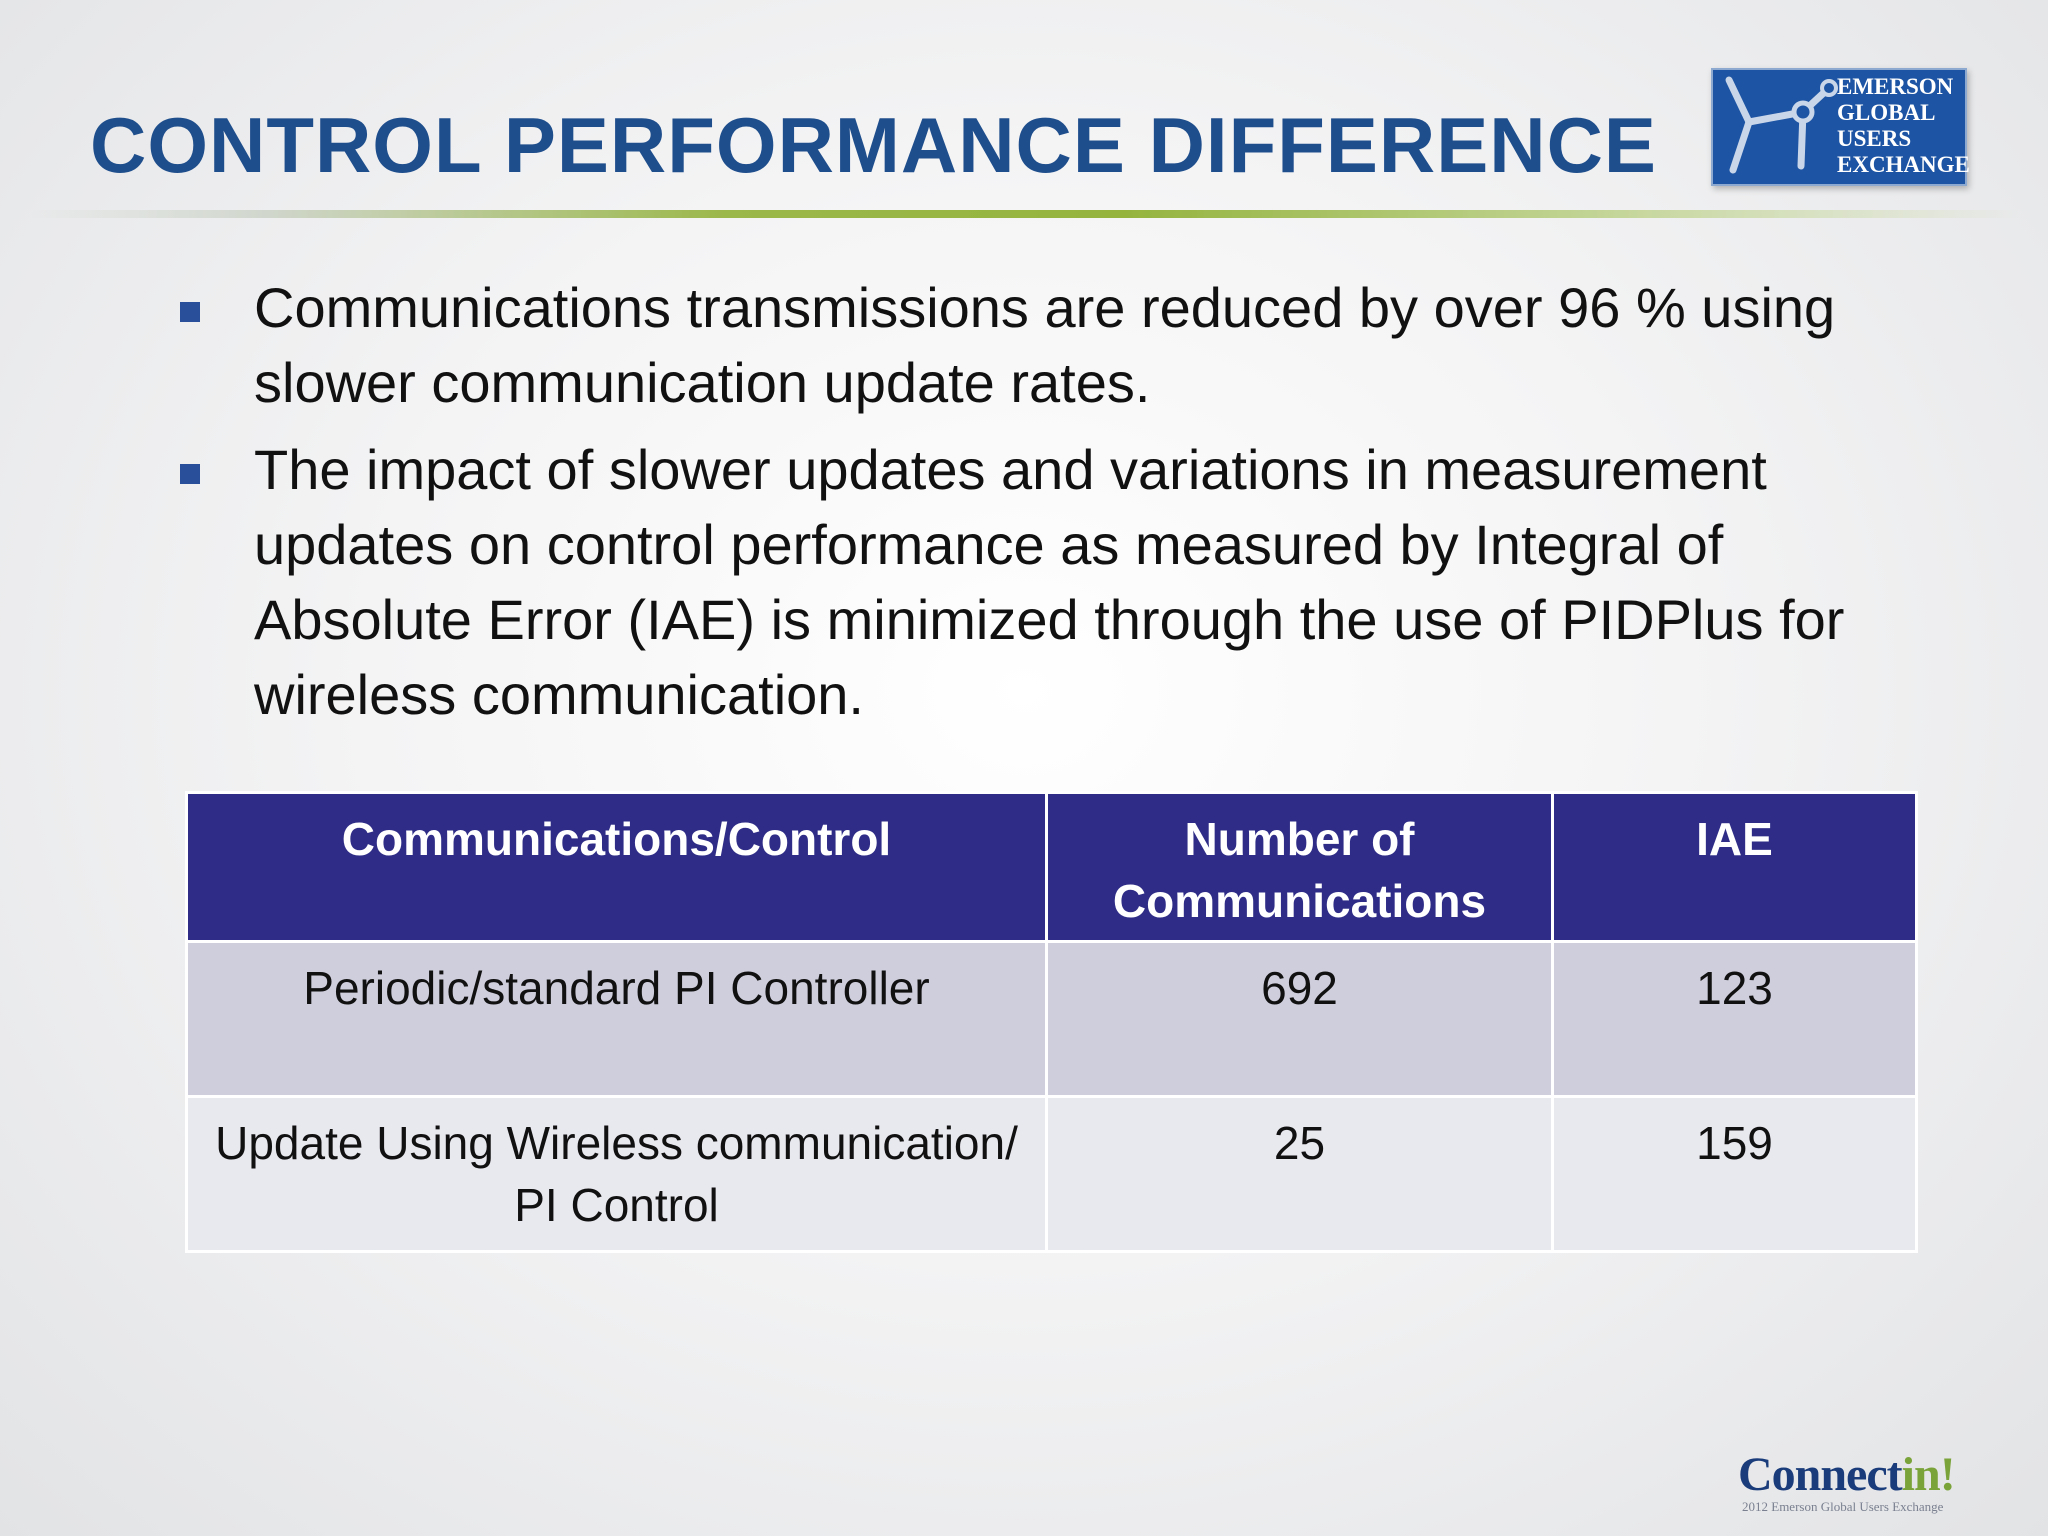  Describe the element at coordinates (1874, 138) in the screenshot. I see `logo-line-3: Users` at that location.